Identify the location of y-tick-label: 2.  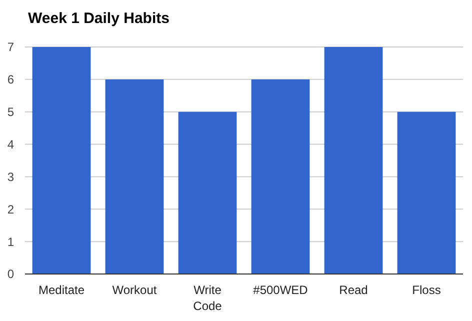
(10, 209).